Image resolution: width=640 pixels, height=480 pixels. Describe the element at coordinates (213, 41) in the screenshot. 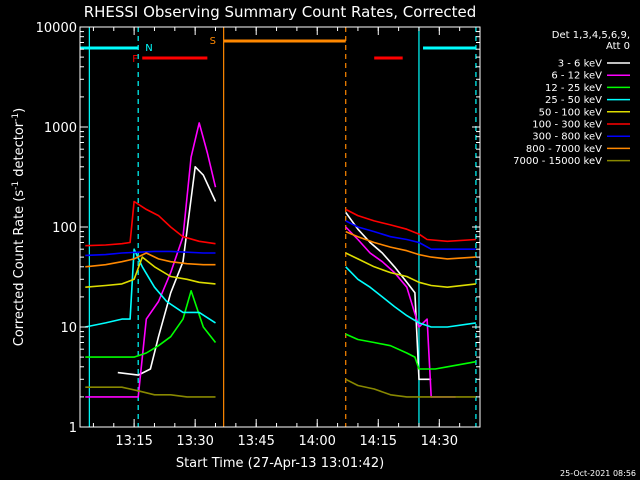

I see `saa-label: S` at that location.